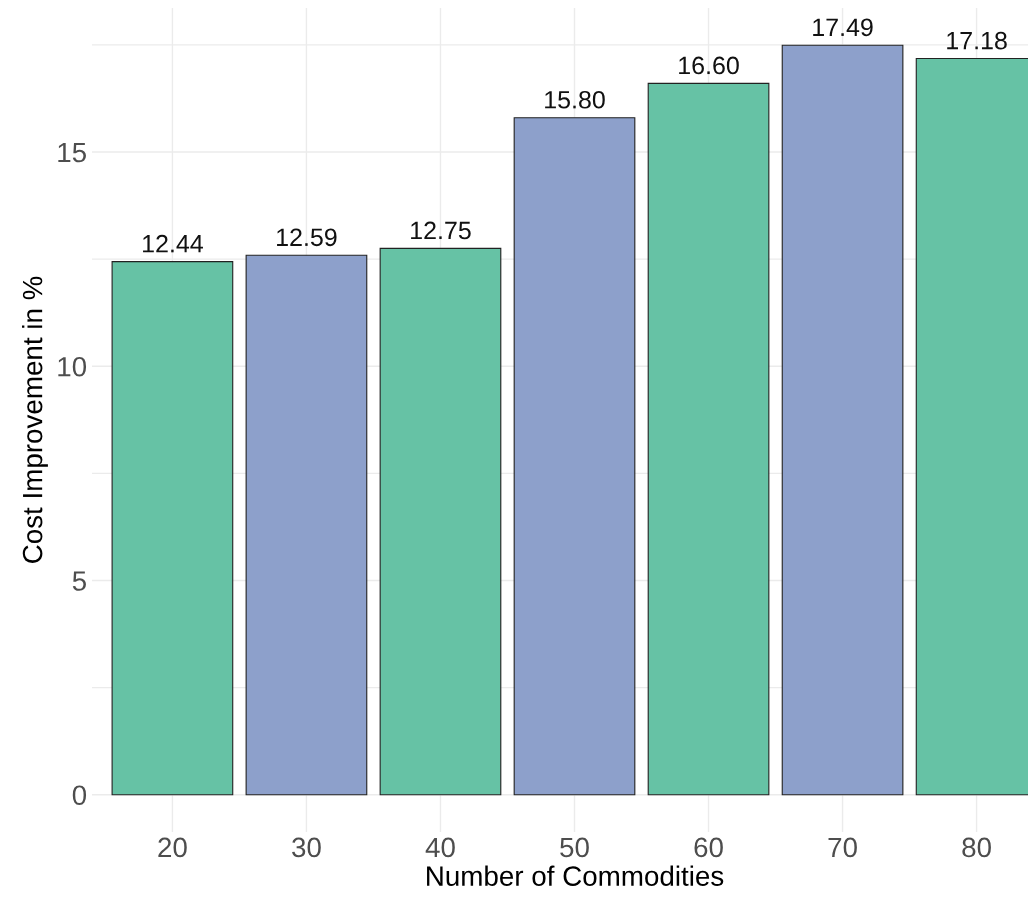  What do you see at coordinates (843, 27) in the screenshot?
I see `data-label: 17.49` at bounding box center [843, 27].